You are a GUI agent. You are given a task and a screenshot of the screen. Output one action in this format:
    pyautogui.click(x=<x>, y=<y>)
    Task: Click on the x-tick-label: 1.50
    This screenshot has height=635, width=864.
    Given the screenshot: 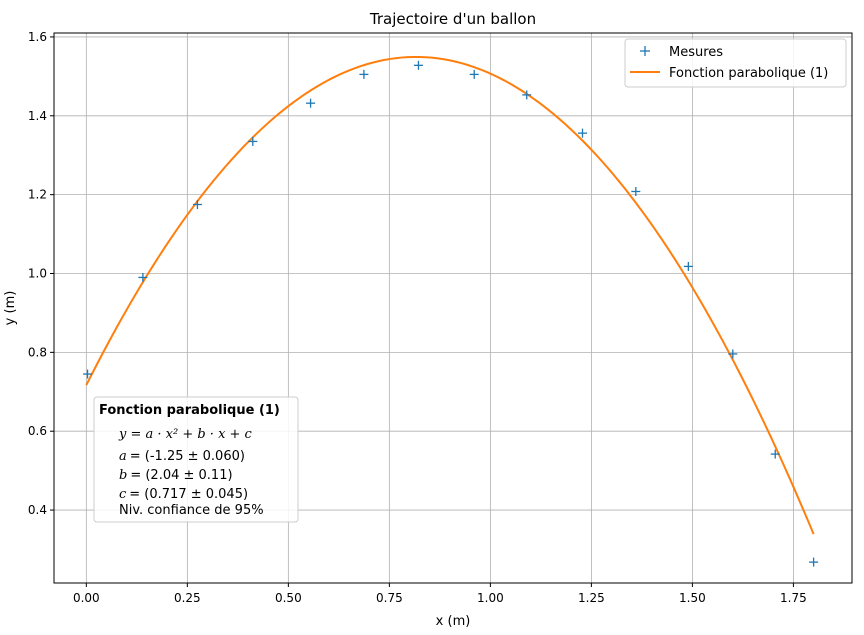 What is the action you would take?
    pyautogui.click(x=692, y=598)
    